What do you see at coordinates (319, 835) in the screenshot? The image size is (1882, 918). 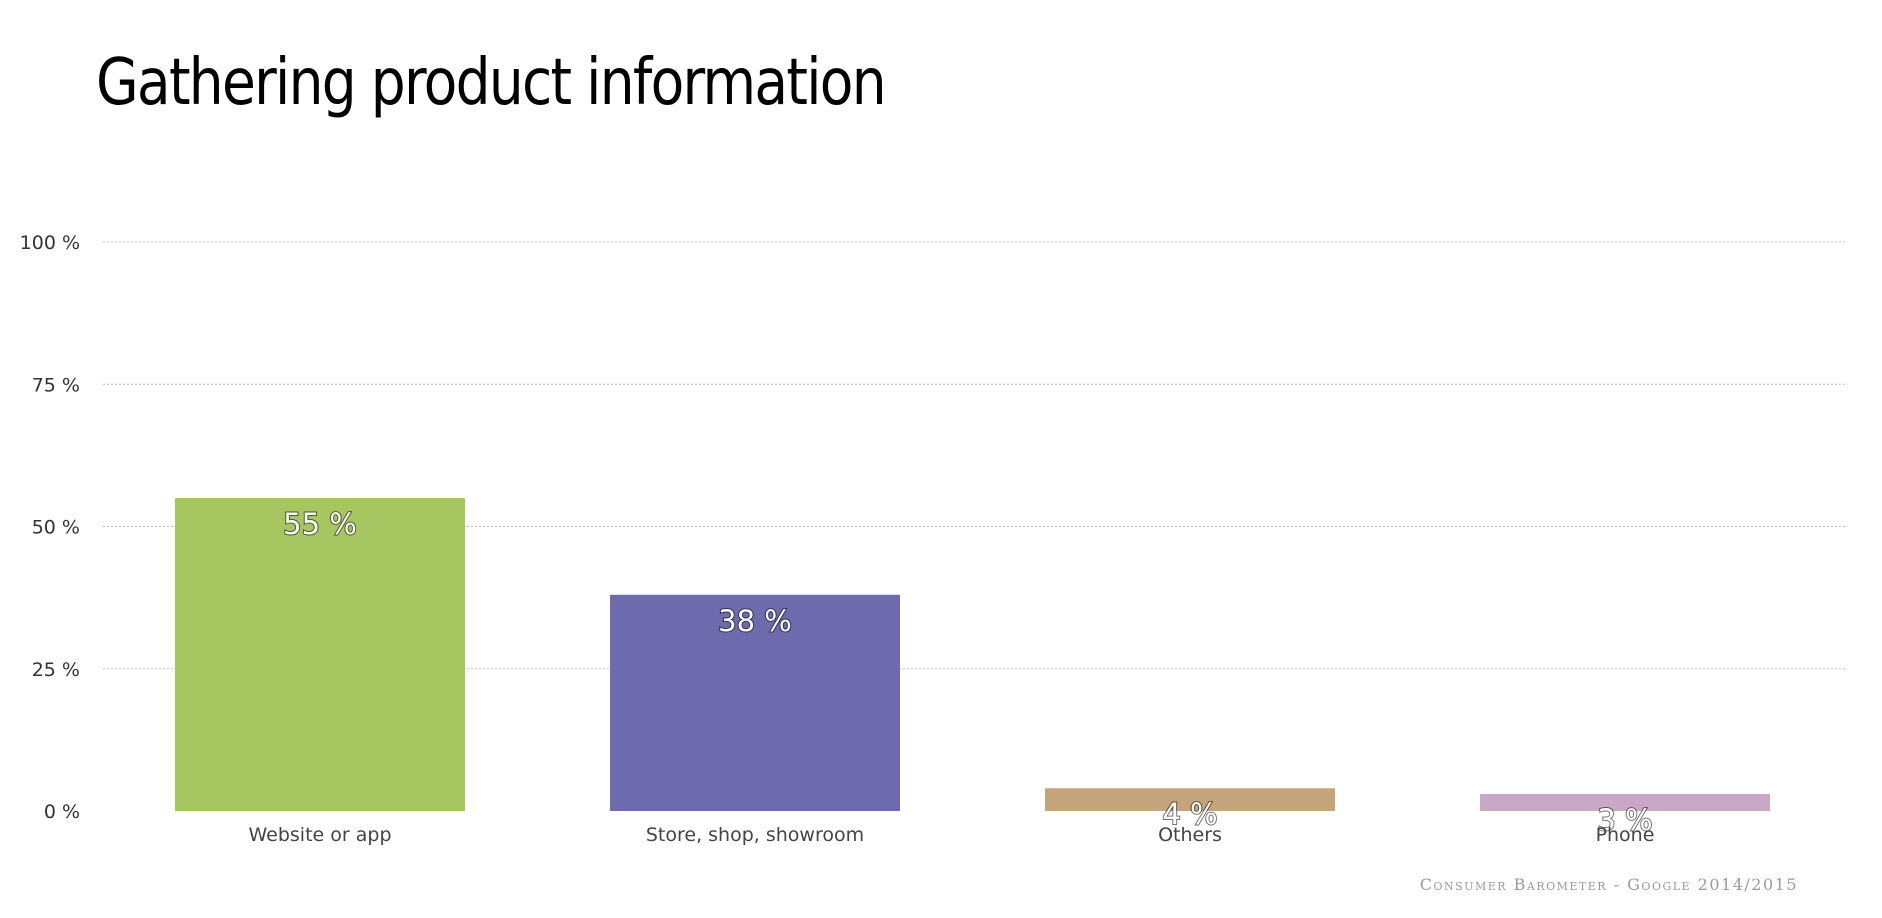 I see `category-label: Website or app` at bounding box center [319, 835].